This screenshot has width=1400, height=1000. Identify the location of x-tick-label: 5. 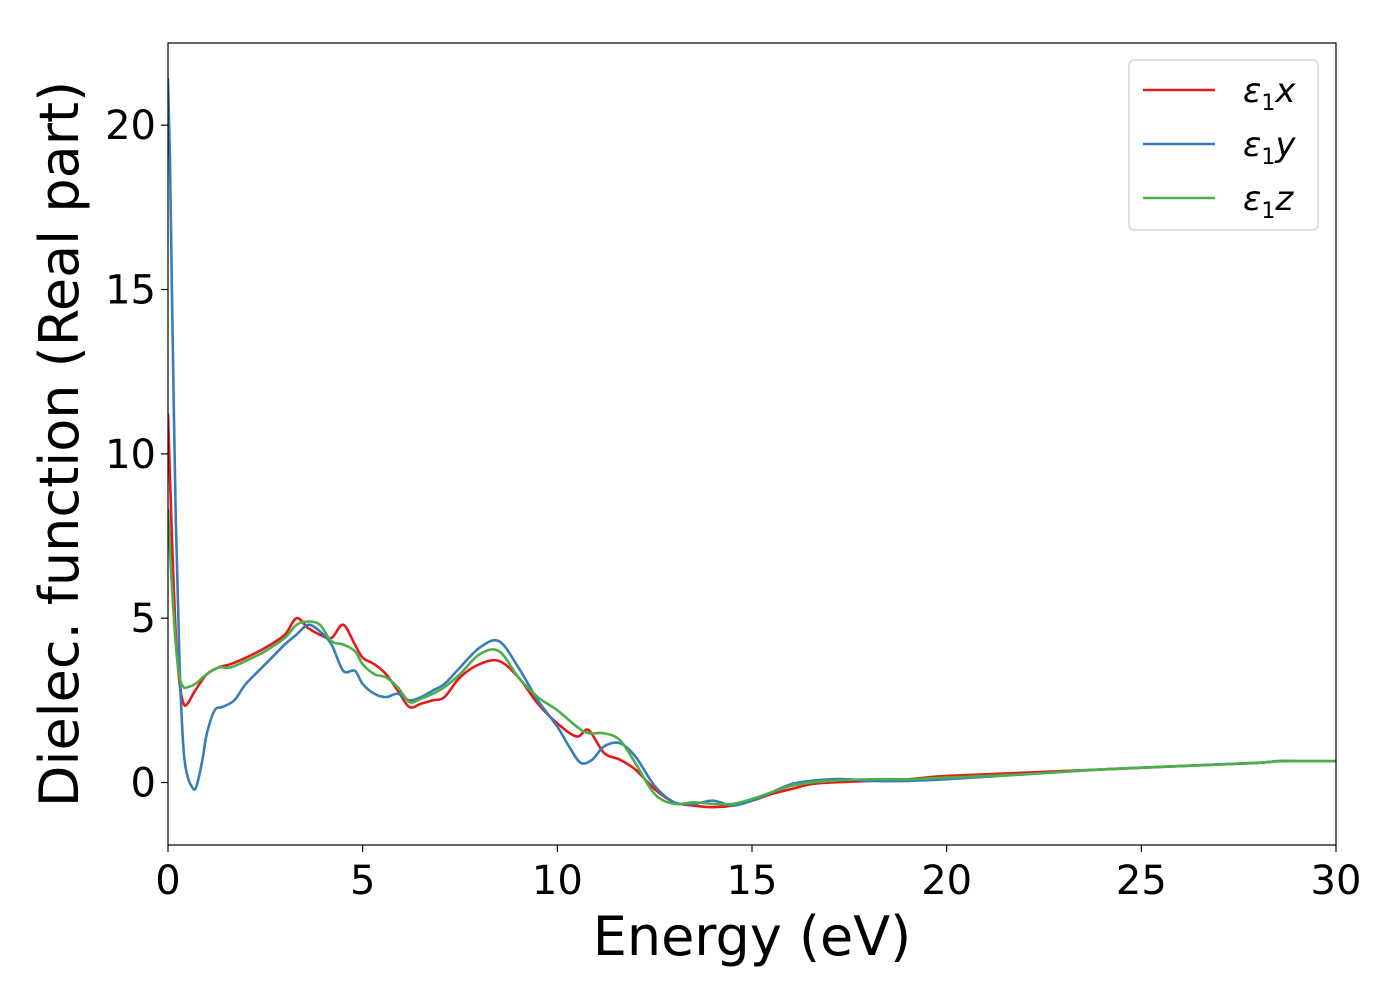
(362, 881).